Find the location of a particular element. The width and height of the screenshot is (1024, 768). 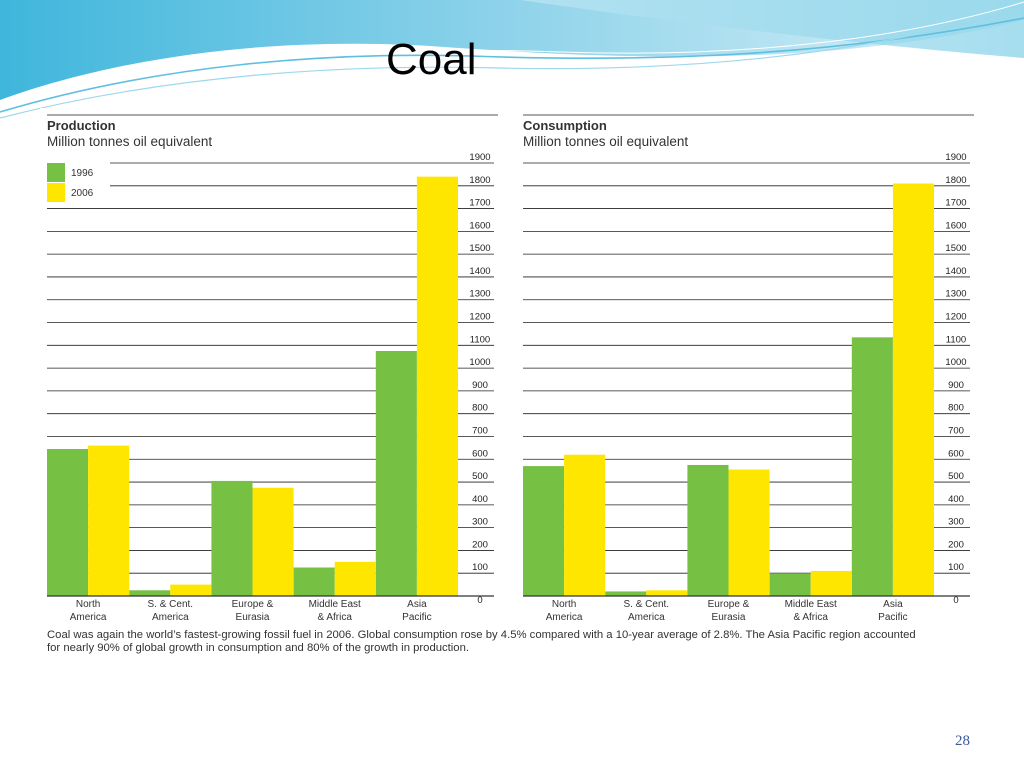

legend-swatch-2006 is located at coordinates (56, 192).